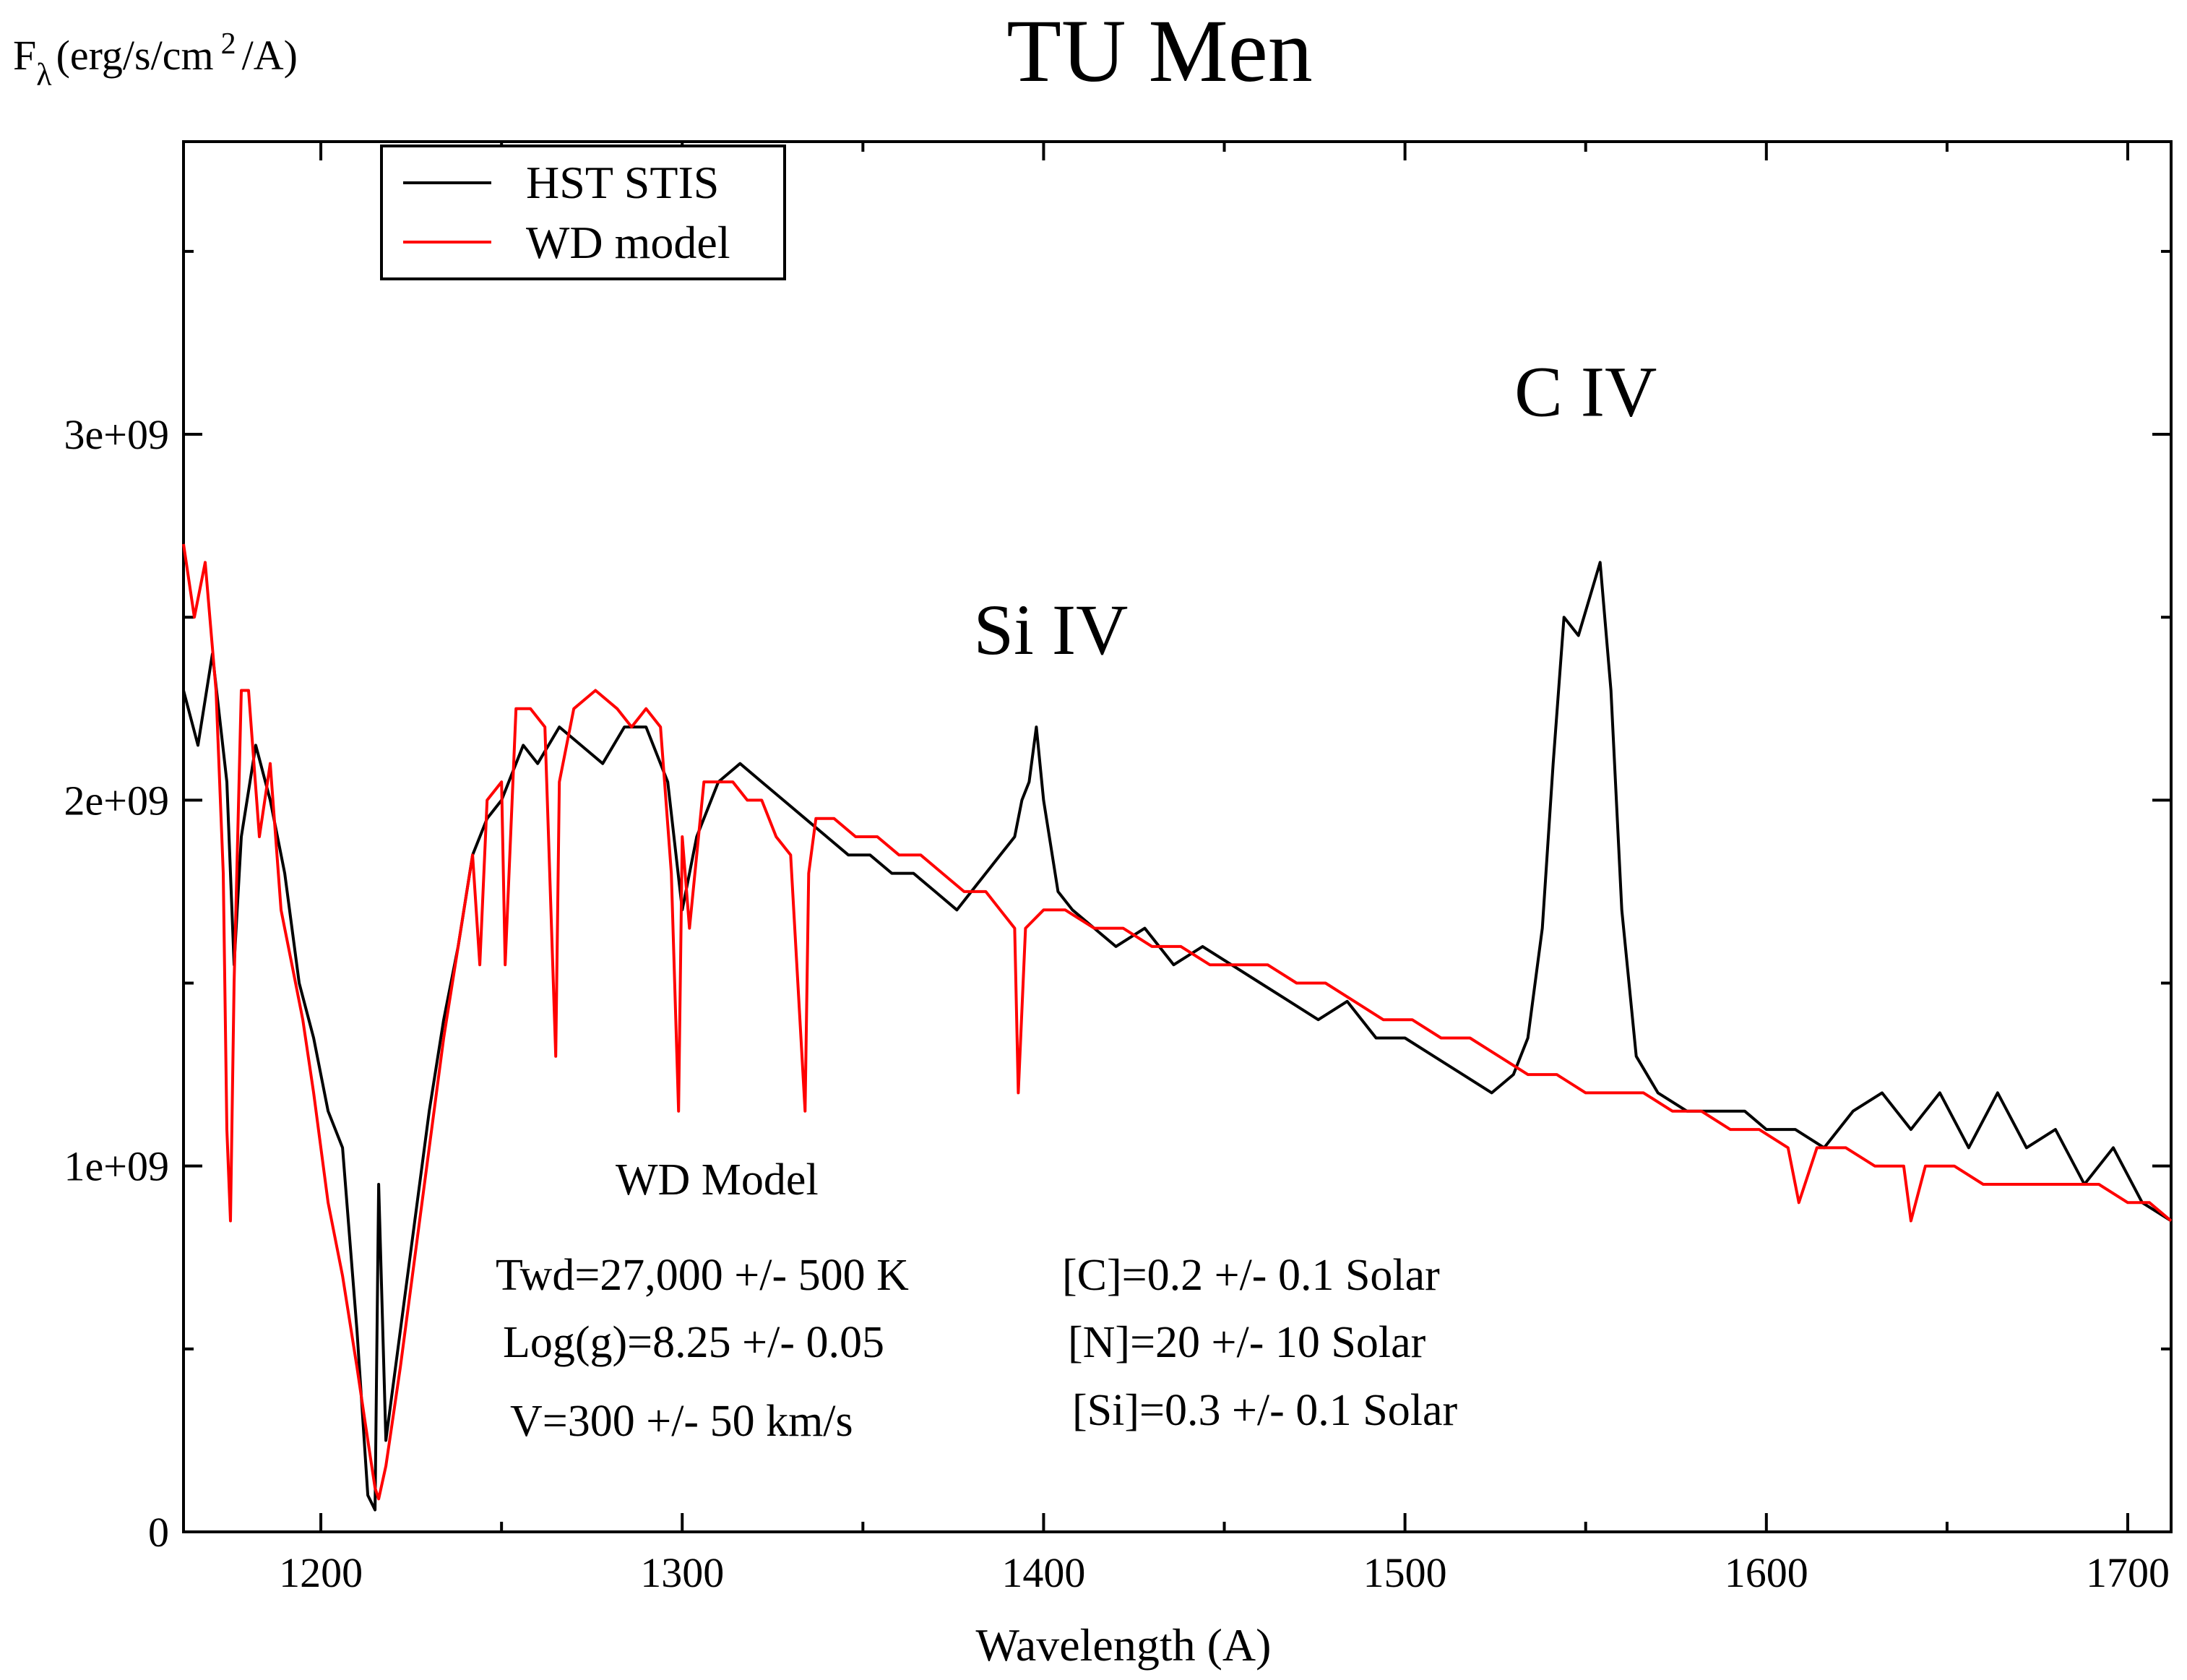  Describe the element at coordinates (1265, 1410) in the screenshot. I see `model-param-silicon: [Si]=0.3 +/- 0.1 Solar` at that location.